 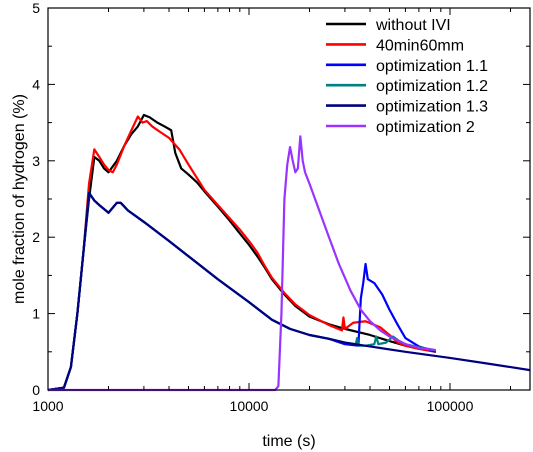 What do you see at coordinates (420, 45) in the screenshot?
I see `legend-label: 40min60mm` at bounding box center [420, 45].